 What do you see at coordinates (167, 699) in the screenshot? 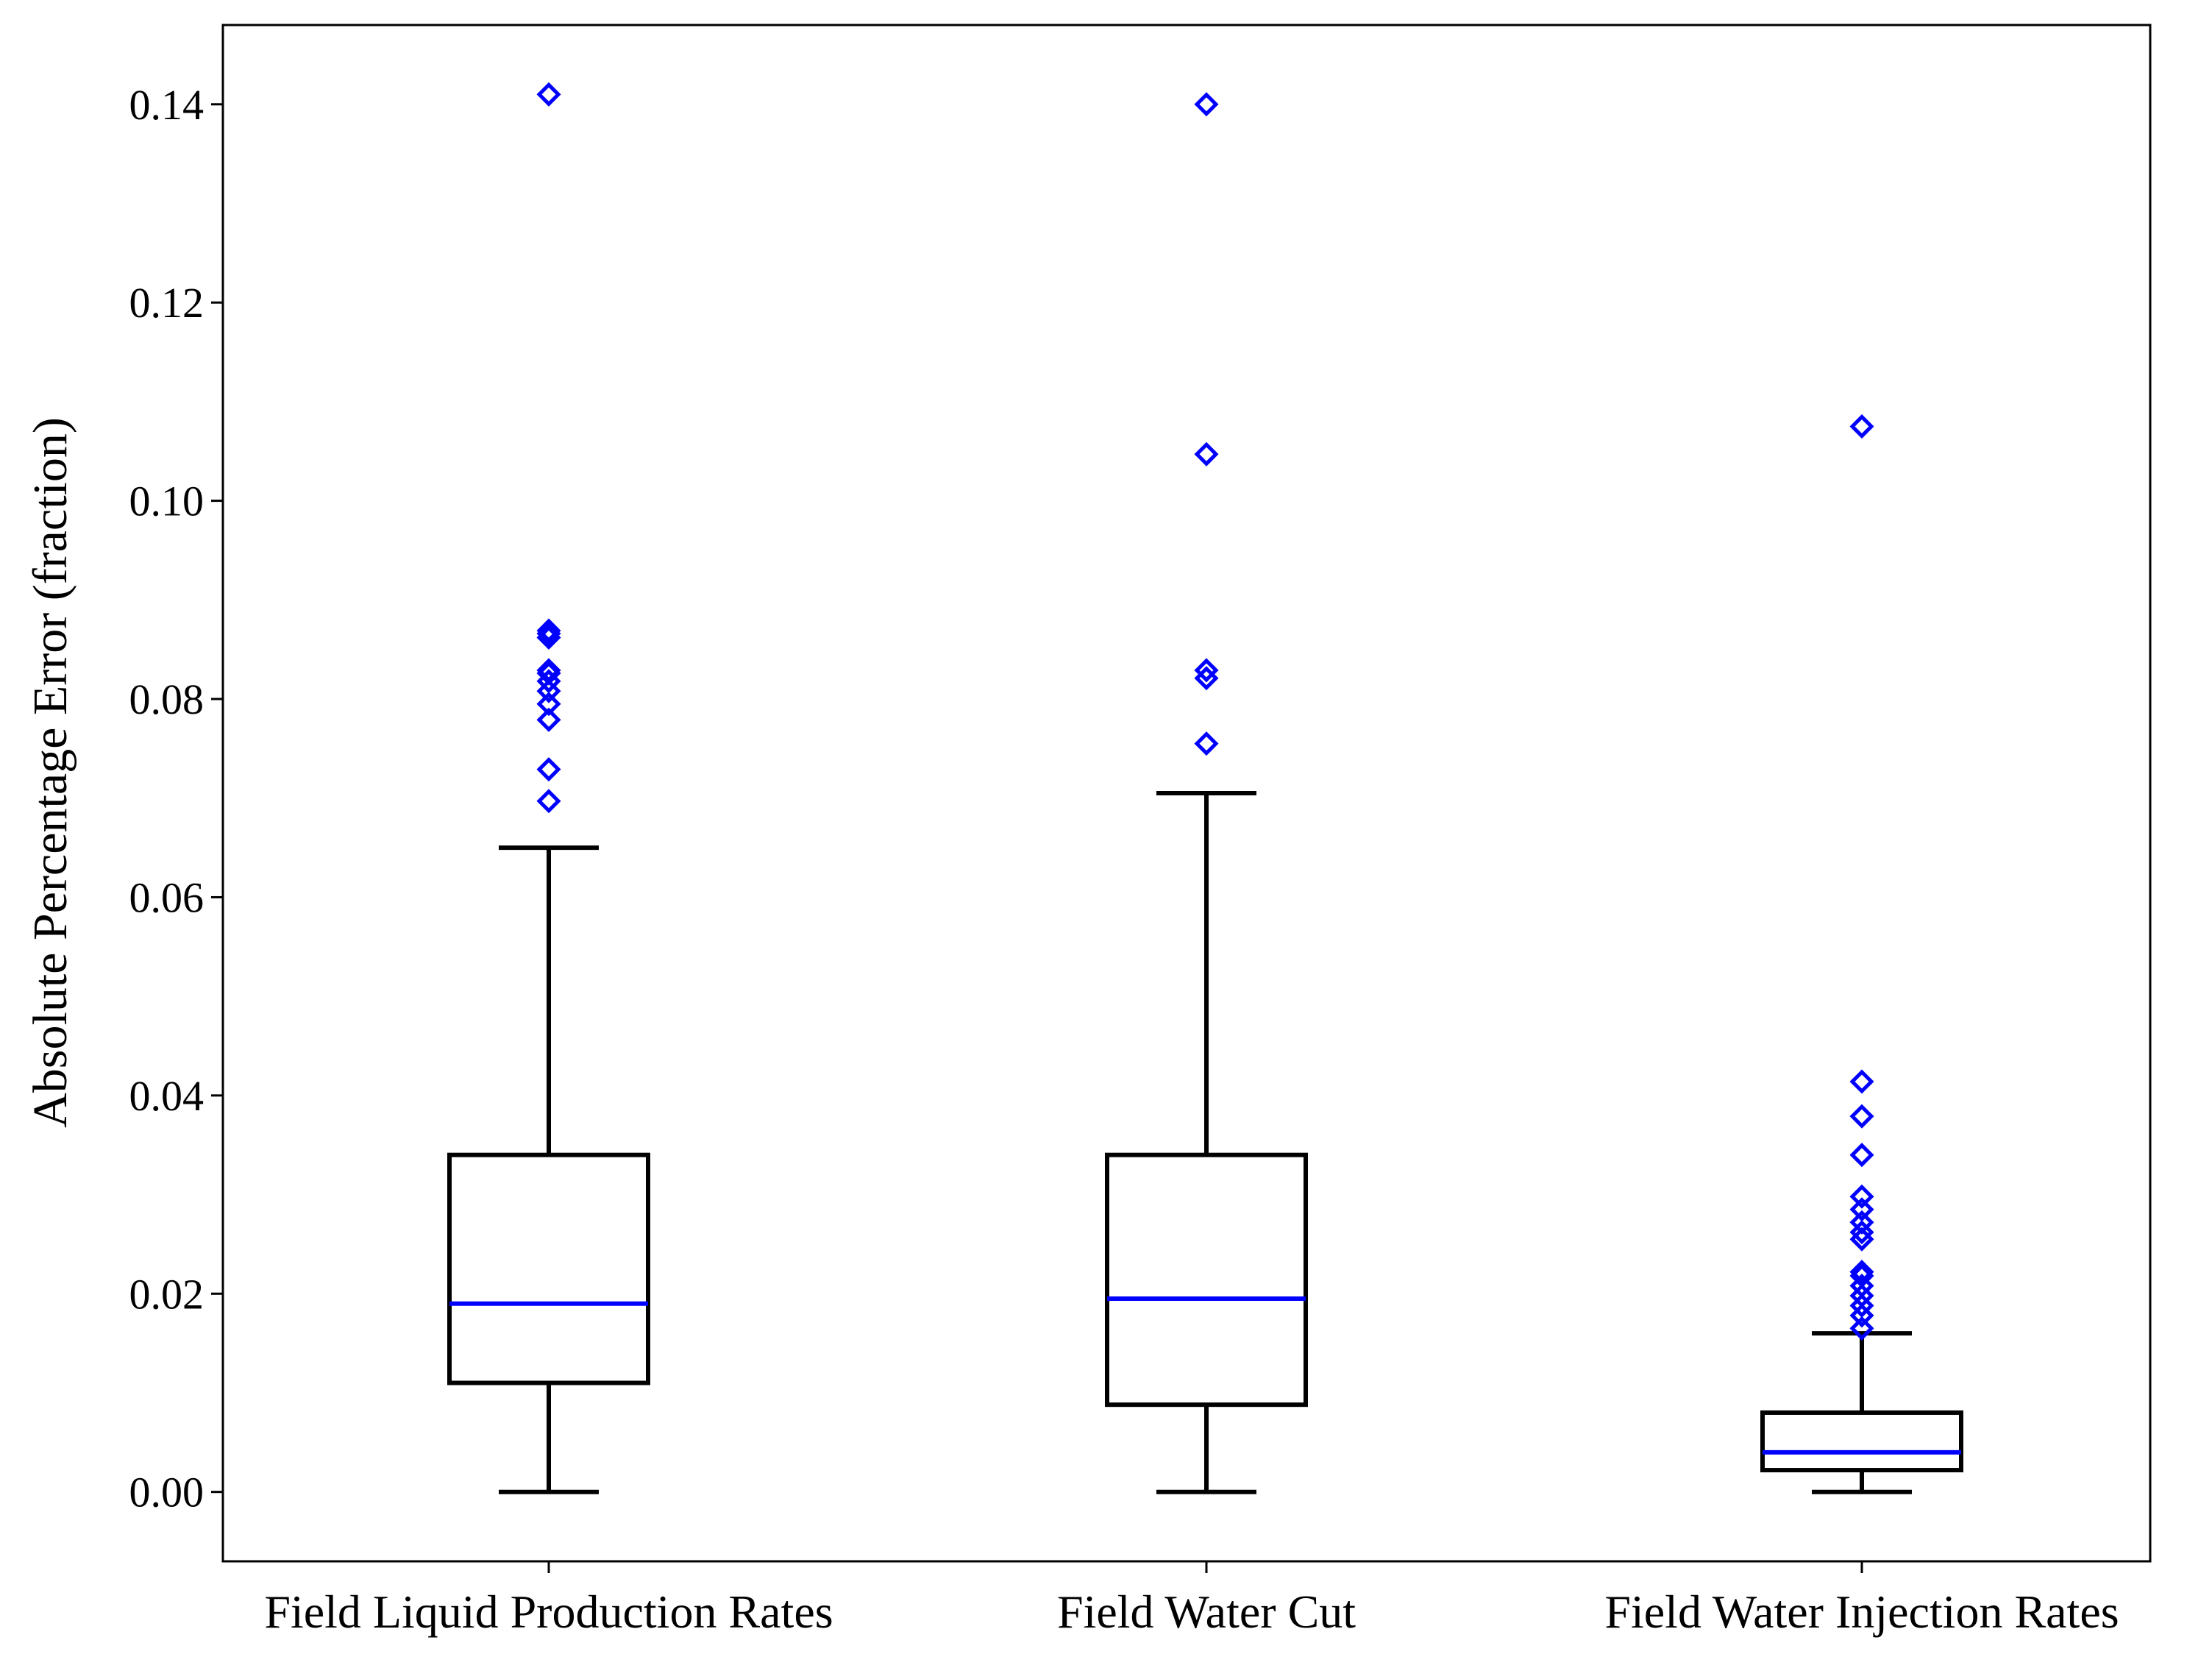
I see `y-tick-label: 0.08` at bounding box center [167, 699].